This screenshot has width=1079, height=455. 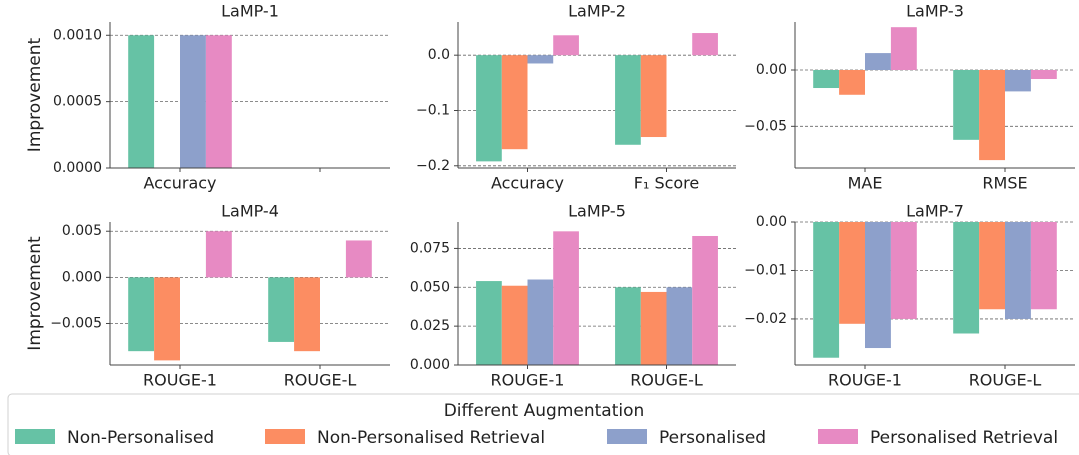 I want to click on y-tick-label: 0.050, so click(x=430, y=287).